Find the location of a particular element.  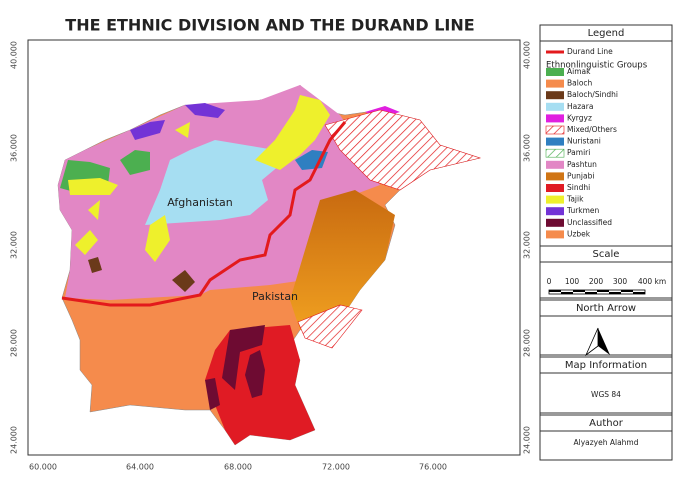

scale-bar is located at coordinates (597, 292).